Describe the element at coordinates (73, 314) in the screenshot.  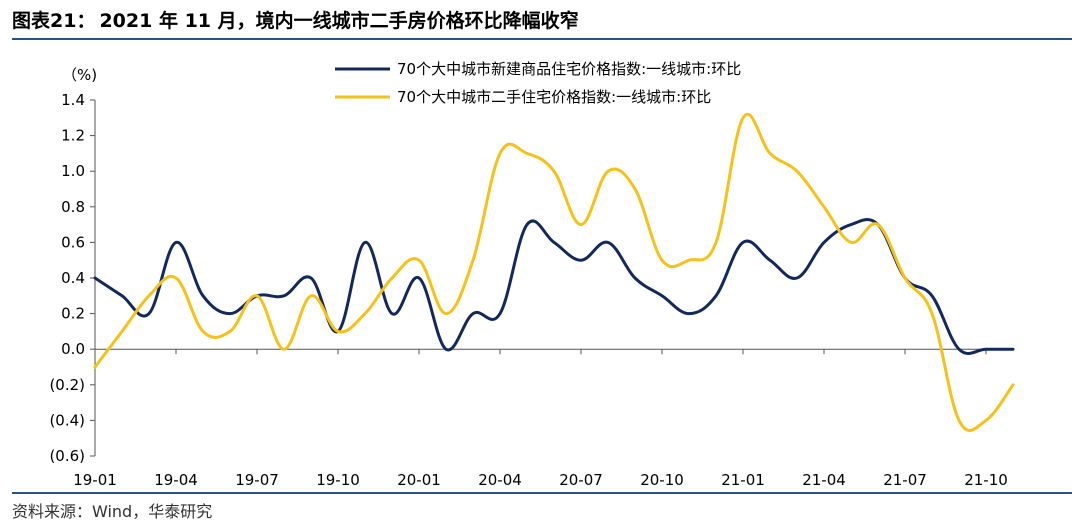
I see `y-tick-label: 0.2` at that location.